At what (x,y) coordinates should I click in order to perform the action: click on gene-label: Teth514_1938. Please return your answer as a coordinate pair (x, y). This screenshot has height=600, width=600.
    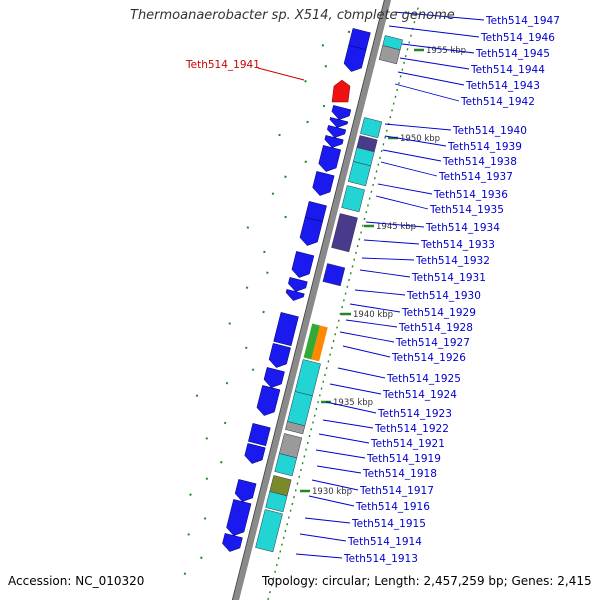
    Looking at the image, I should click on (479, 162).